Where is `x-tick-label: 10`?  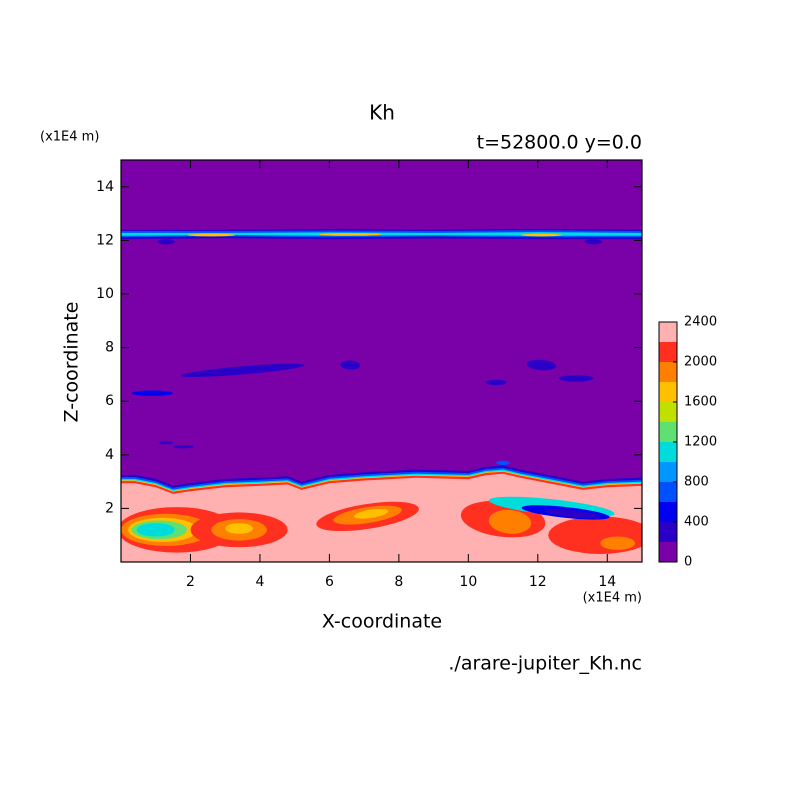 x-tick-label: 10 is located at coordinates (468, 582).